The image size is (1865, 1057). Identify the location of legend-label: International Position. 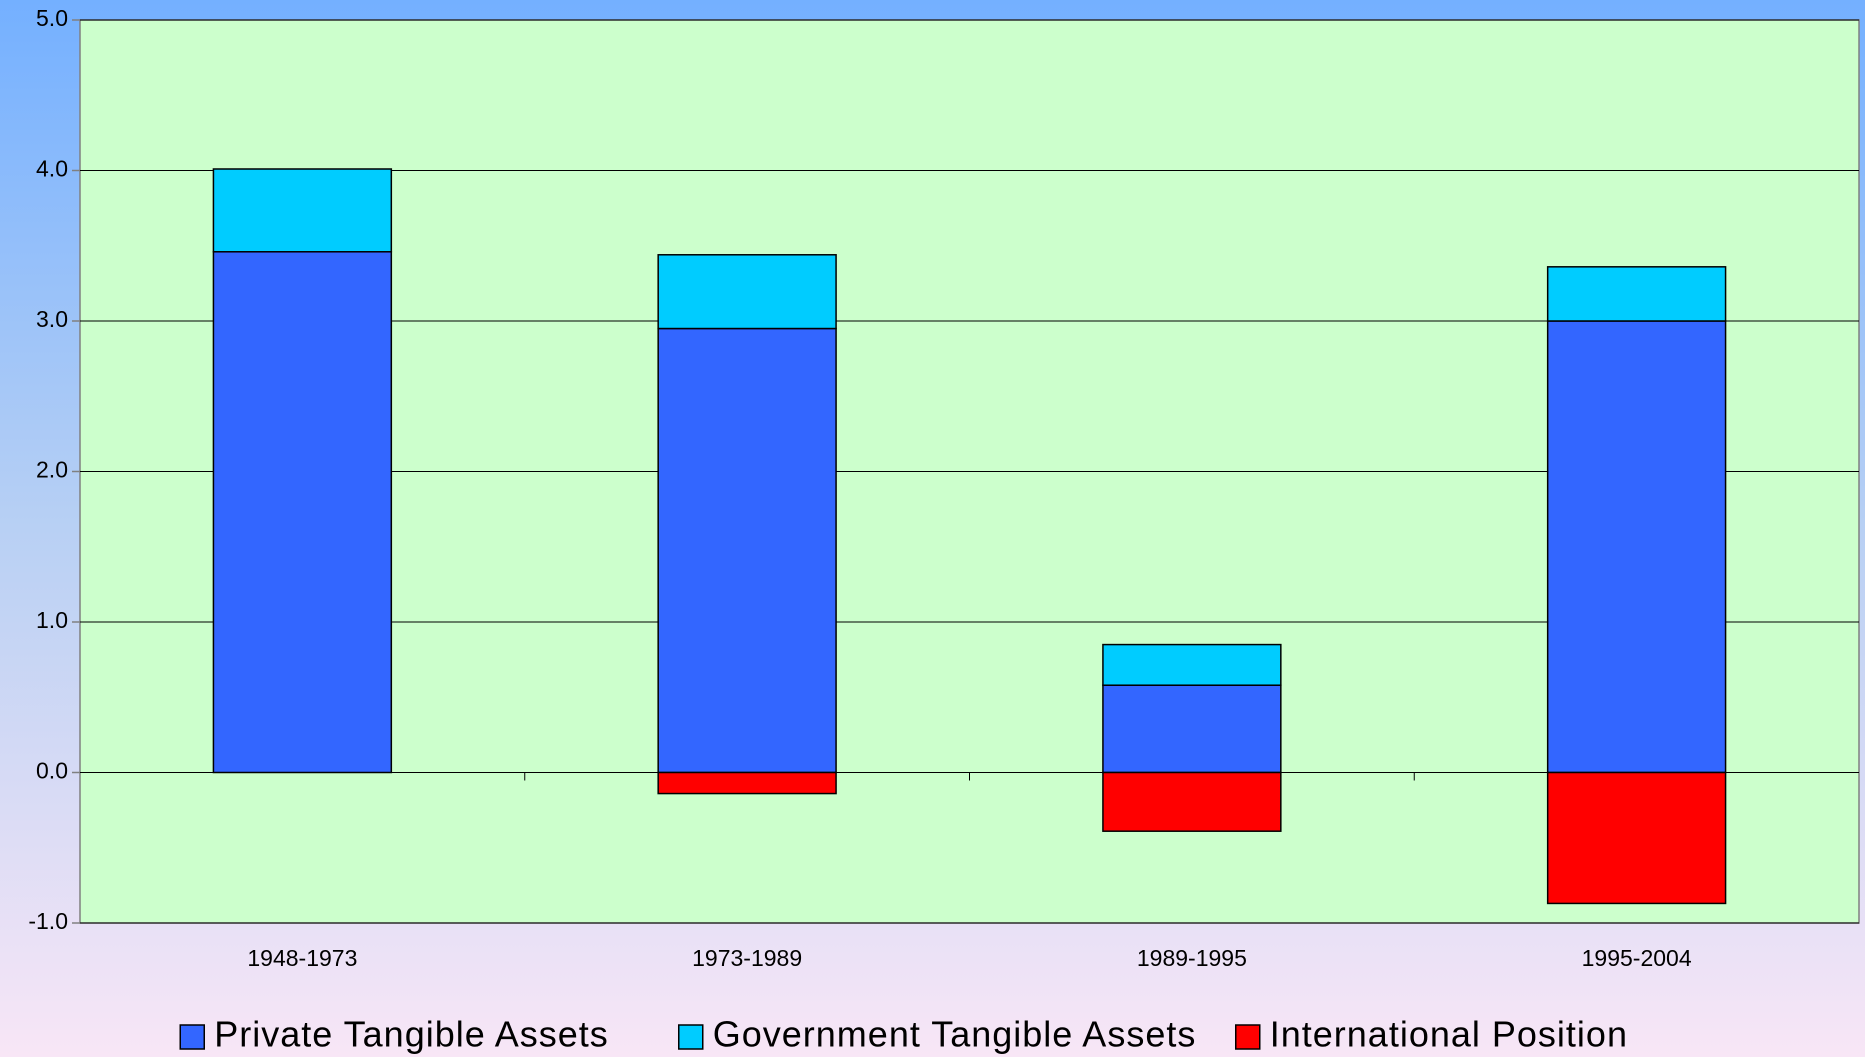
(1449, 1034).